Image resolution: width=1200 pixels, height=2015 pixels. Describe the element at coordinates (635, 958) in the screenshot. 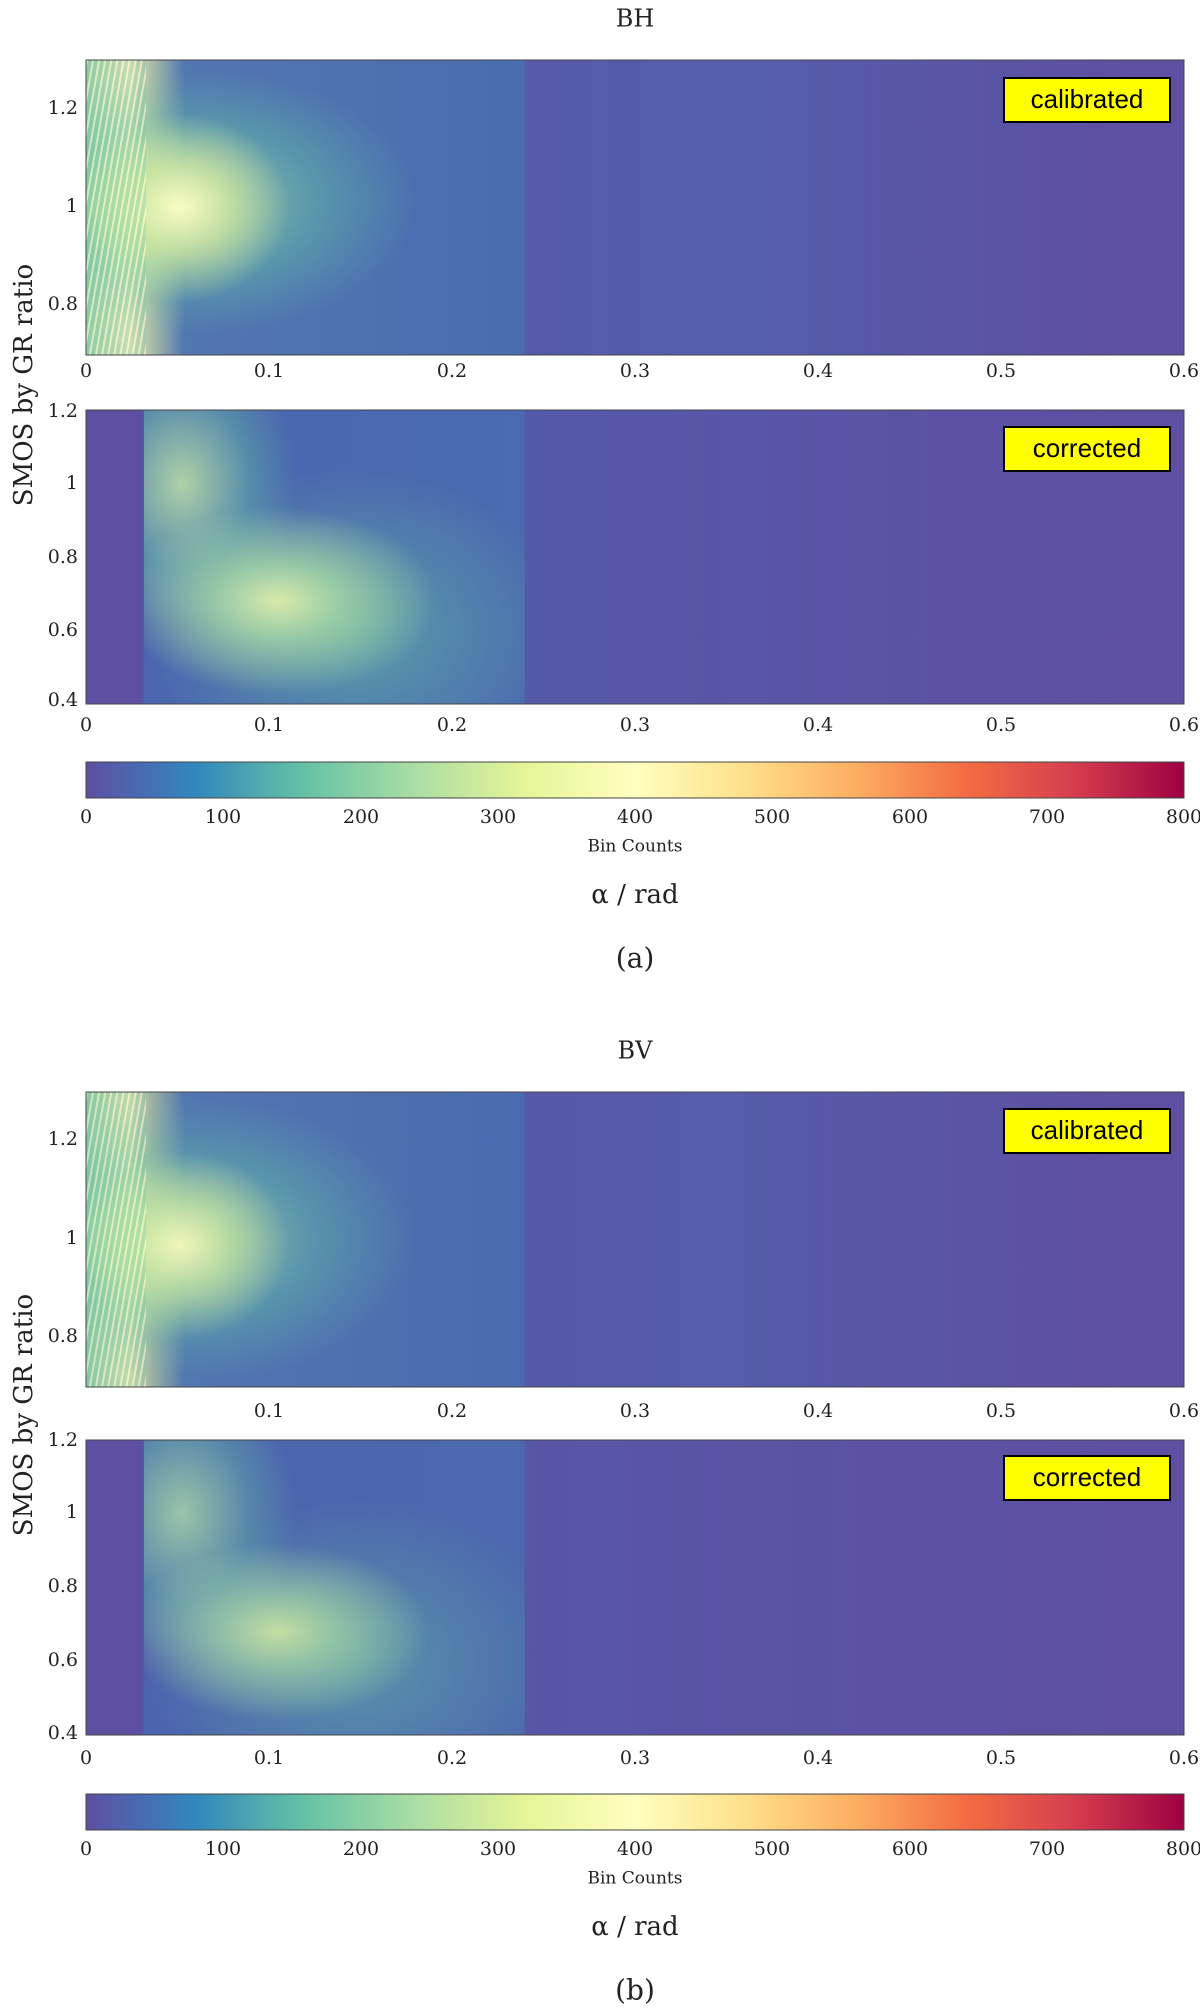

I see `panel-caption: (a)` at that location.